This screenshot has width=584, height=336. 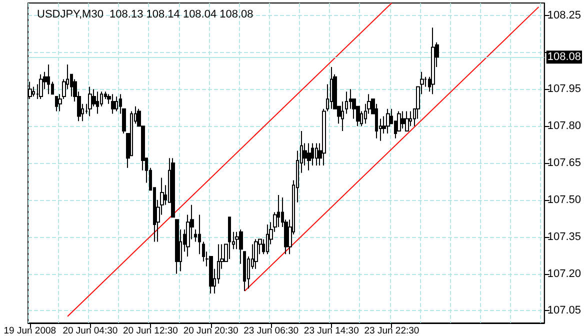 What do you see at coordinates (30, 331) in the screenshot?
I see `x-tick-label: 19 Jun 2008` at bounding box center [30, 331].